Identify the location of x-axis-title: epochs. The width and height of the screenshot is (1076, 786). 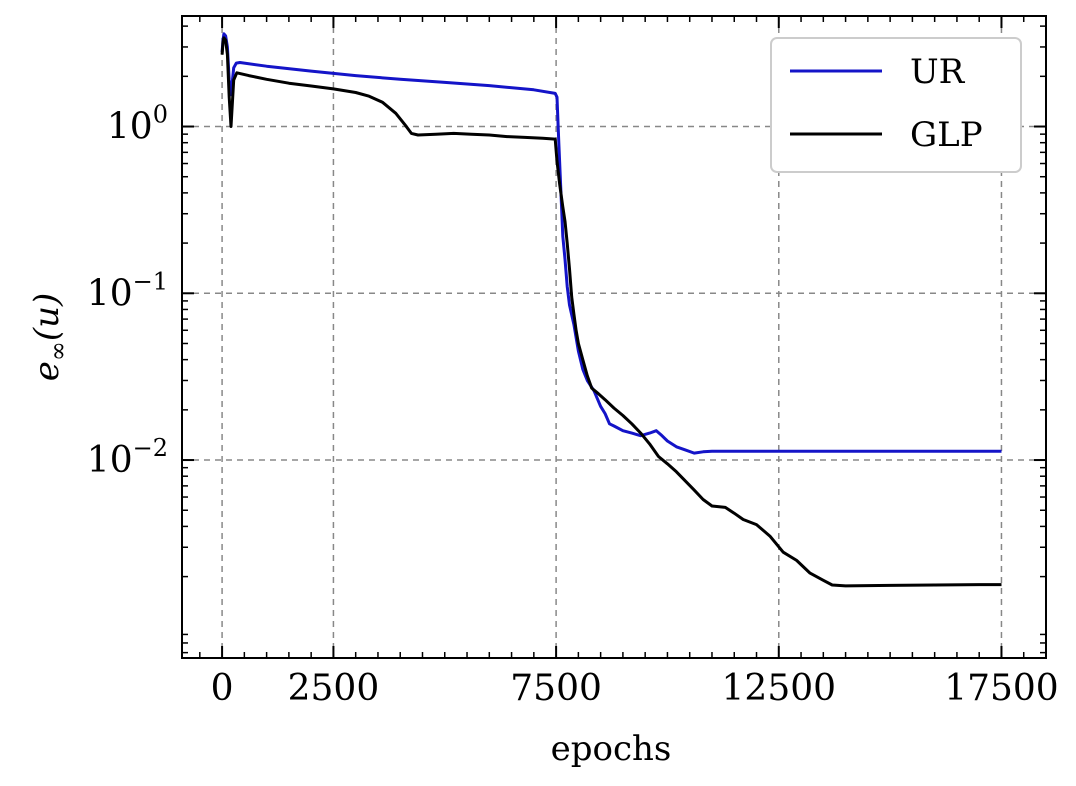
(611, 749).